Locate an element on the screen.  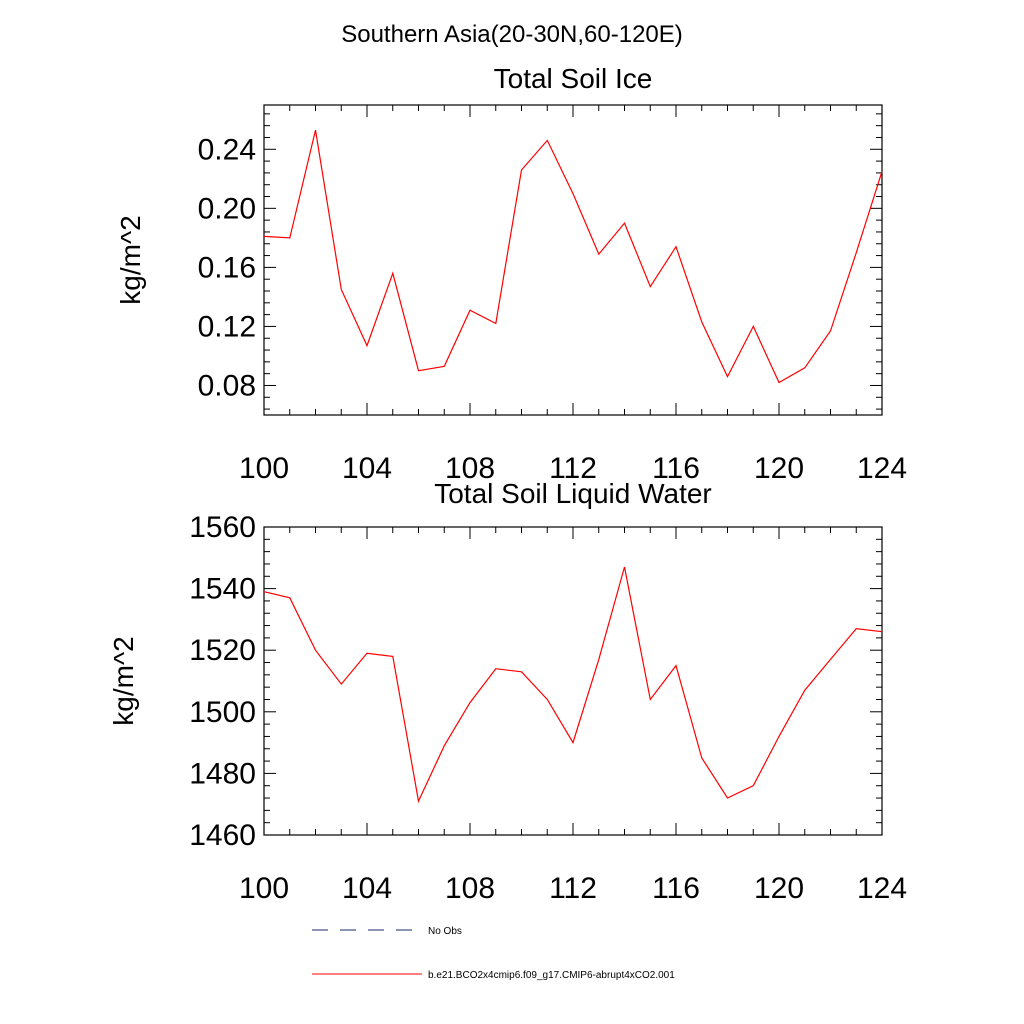
y-tick-label: 1560 is located at coordinates (222, 527).